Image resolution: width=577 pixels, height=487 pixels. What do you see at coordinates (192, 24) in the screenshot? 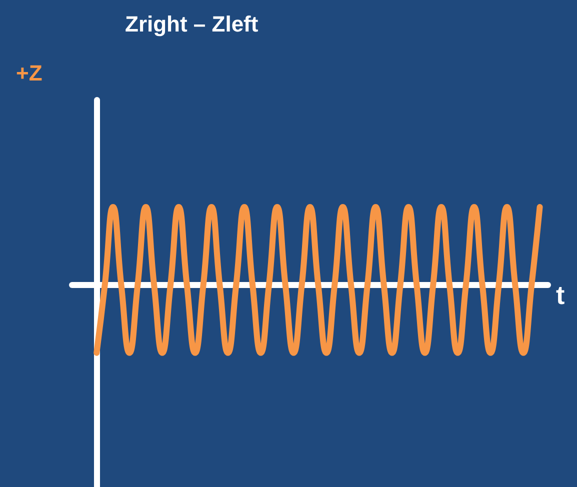
I see `chart-title: Zright – Zleft` at bounding box center [192, 24].